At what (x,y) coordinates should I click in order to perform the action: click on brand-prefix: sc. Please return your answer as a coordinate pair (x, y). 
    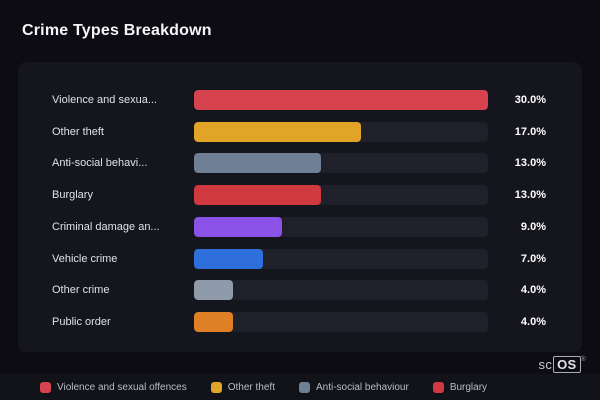
    Looking at the image, I should click on (545, 364).